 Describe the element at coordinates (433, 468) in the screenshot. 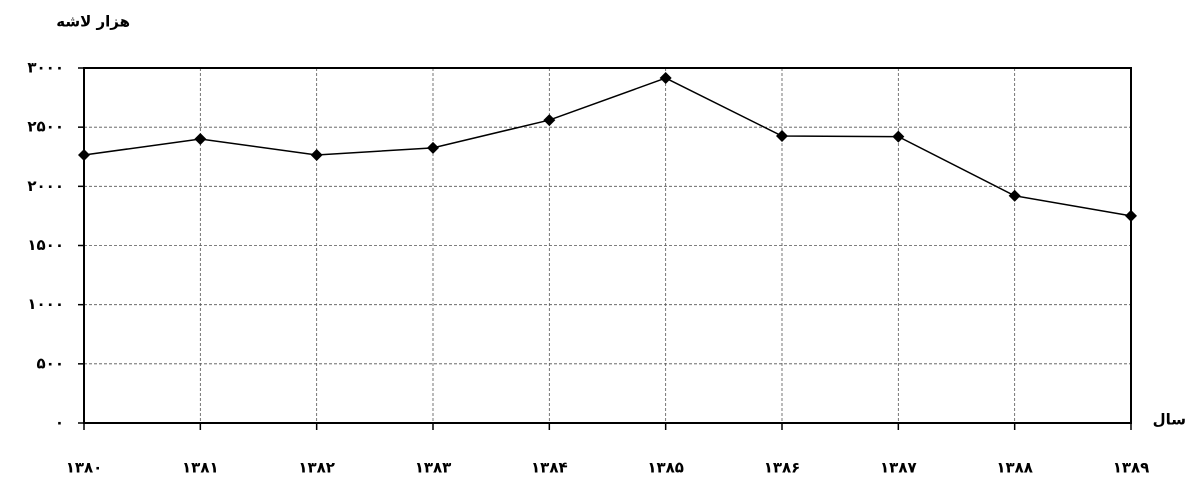

I see `x-tick-label: ۱۳۸۳` at that location.